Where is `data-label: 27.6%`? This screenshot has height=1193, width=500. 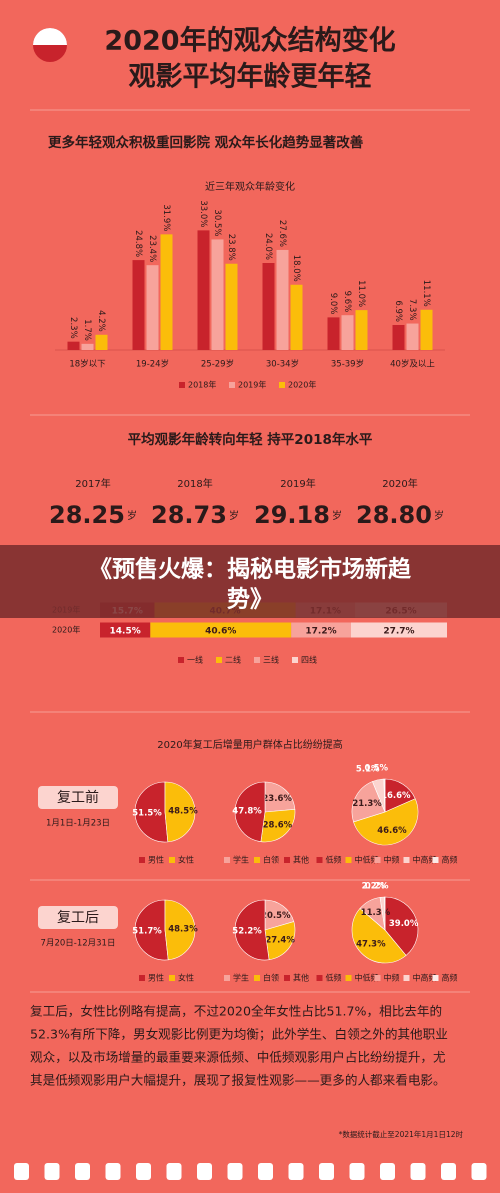 data-label: 27.6% is located at coordinates (282, 233).